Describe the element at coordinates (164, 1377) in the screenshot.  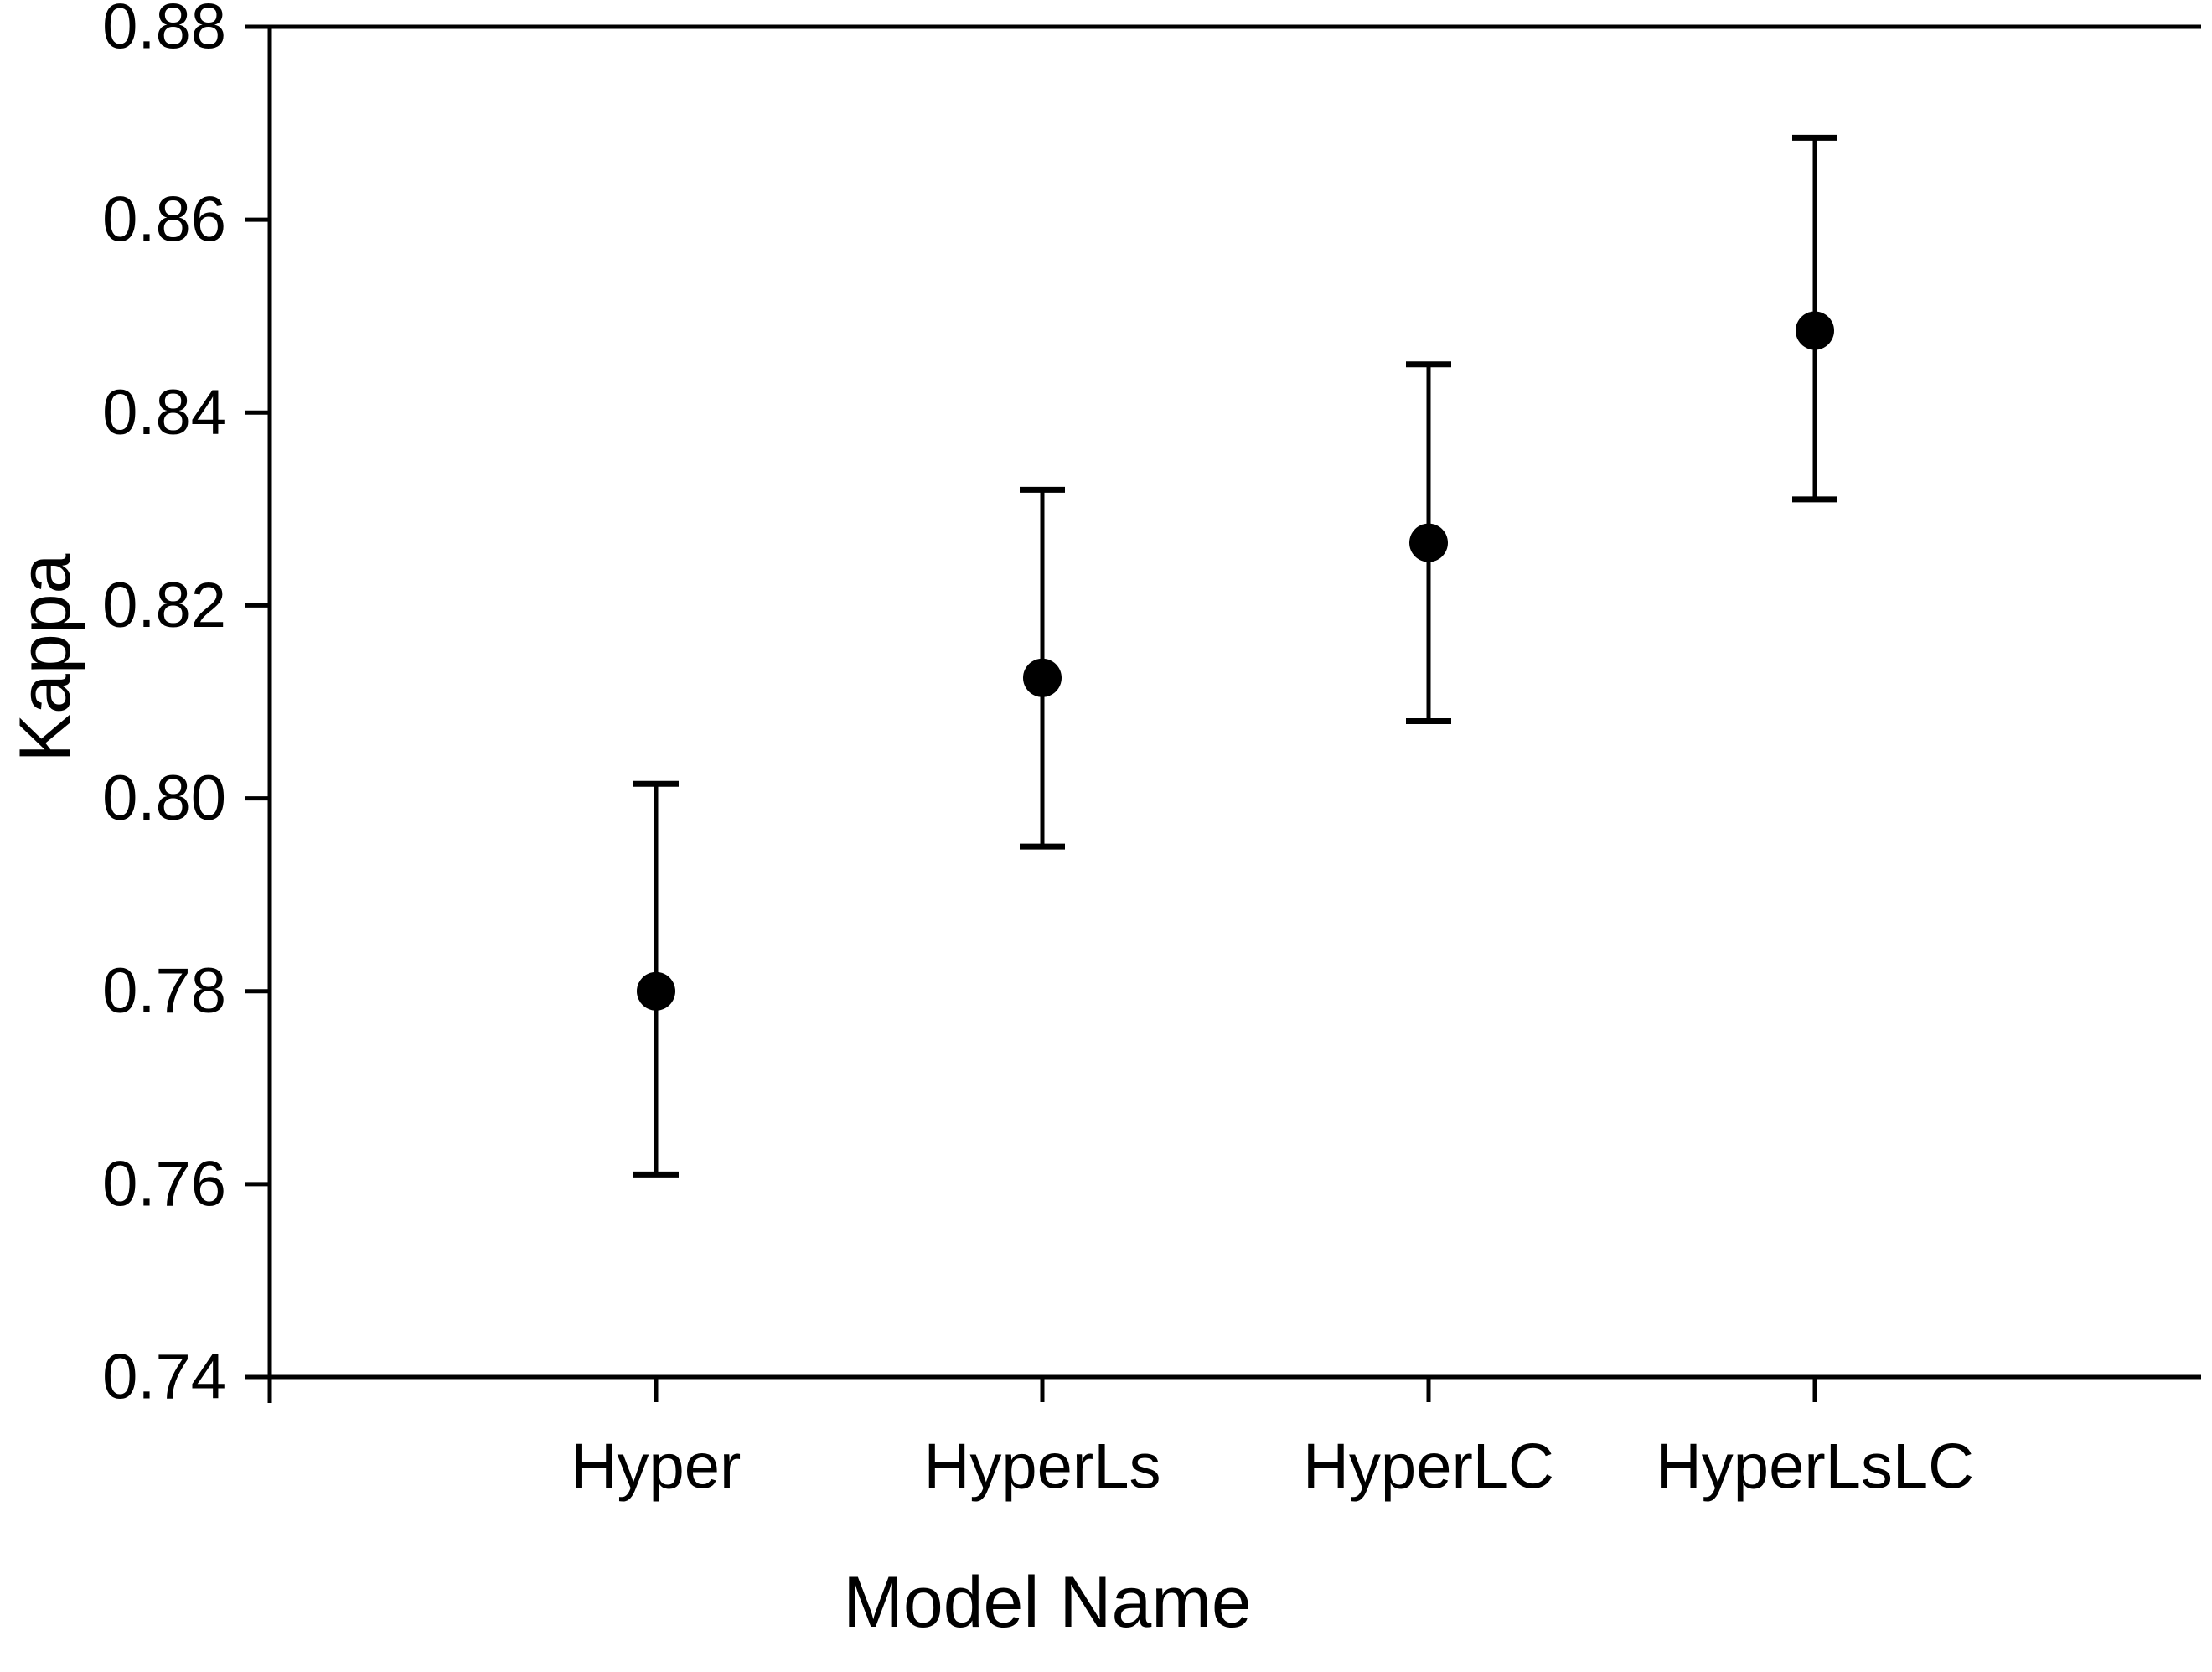
I see `y-tick-label: 0.74` at that location.